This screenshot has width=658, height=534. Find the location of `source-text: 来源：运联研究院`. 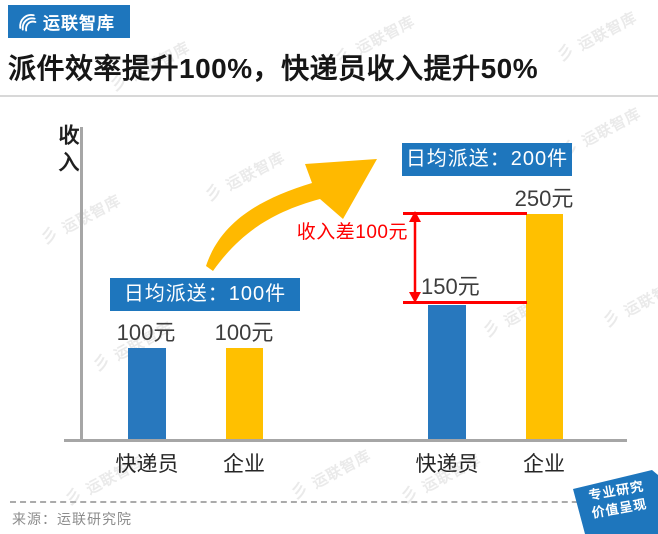

source-text: 来源：运联研究院 is located at coordinates (72, 519).